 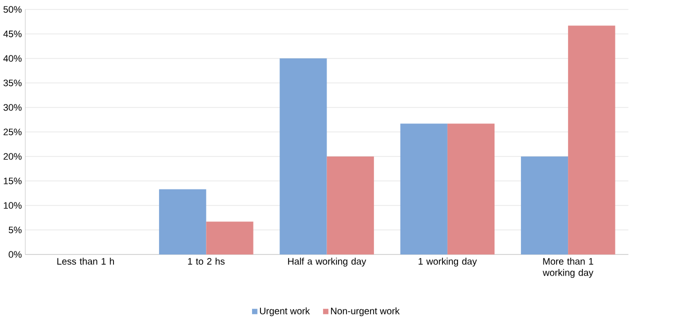 What do you see at coordinates (12, 107) in the screenshot?
I see `y-tick-label: 30%` at bounding box center [12, 107].